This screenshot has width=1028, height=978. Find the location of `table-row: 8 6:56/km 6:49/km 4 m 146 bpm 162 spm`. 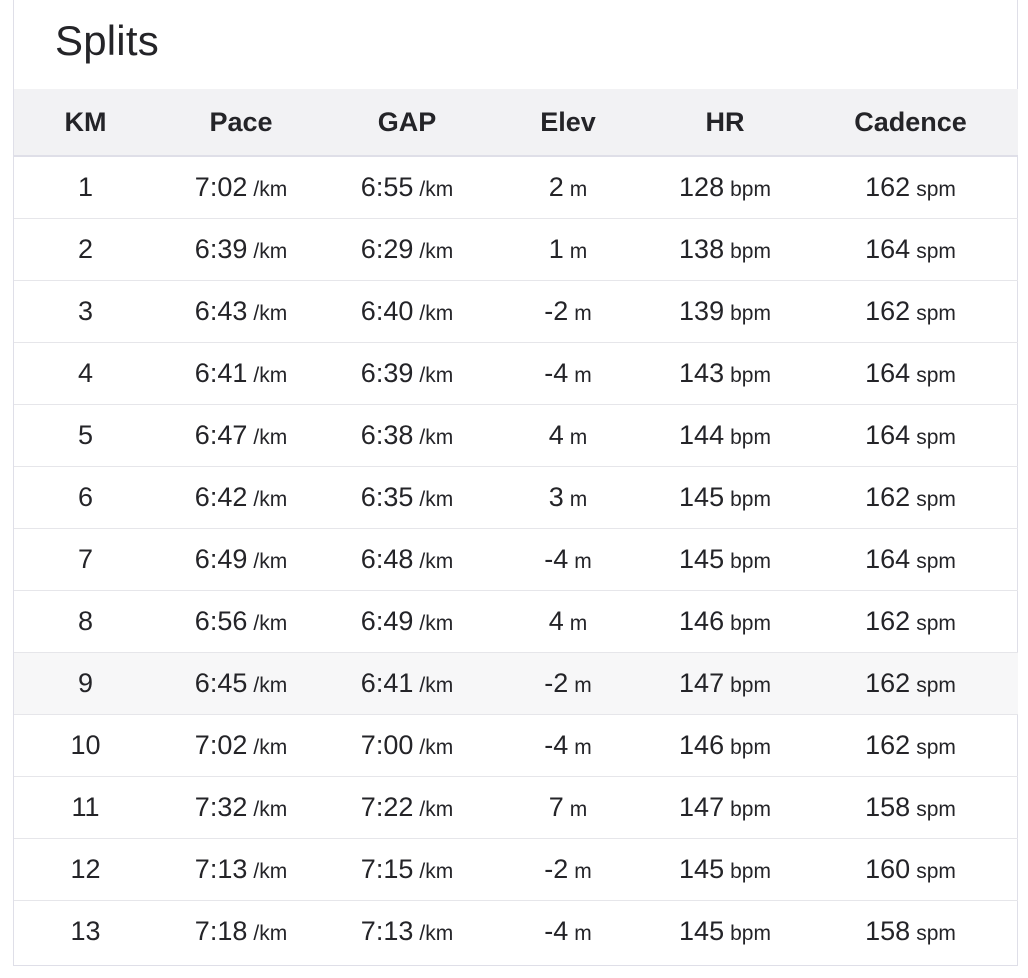

table-row: 8 6:56/km 6:49/km 4 m 146 bpm 162 spm is located at coordinates (516, 621).